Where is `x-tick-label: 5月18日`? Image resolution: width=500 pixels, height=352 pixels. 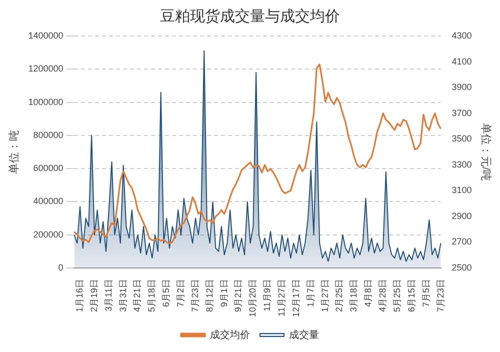
x-tick-label: 5月18日 is located at coordinates (151, 295).